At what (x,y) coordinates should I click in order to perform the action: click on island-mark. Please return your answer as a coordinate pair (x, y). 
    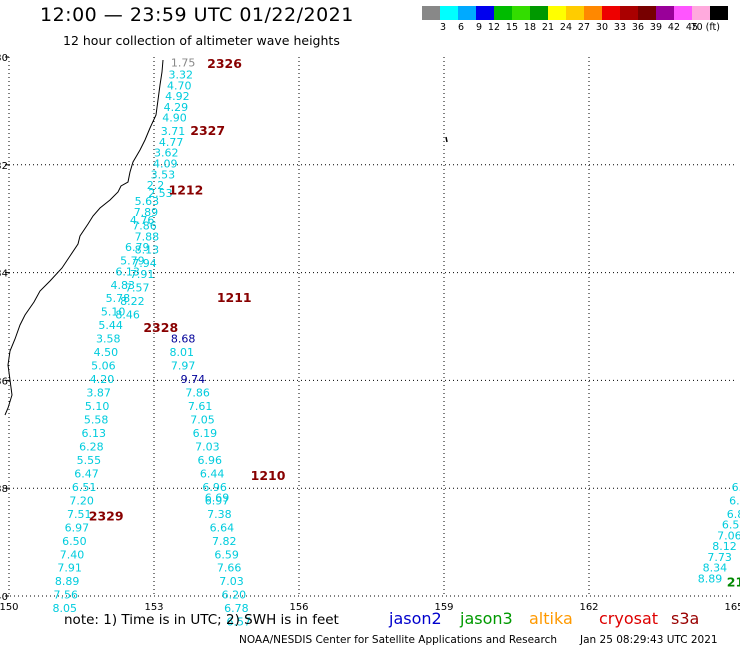
    Looking at the image, I should click on (446, 139).